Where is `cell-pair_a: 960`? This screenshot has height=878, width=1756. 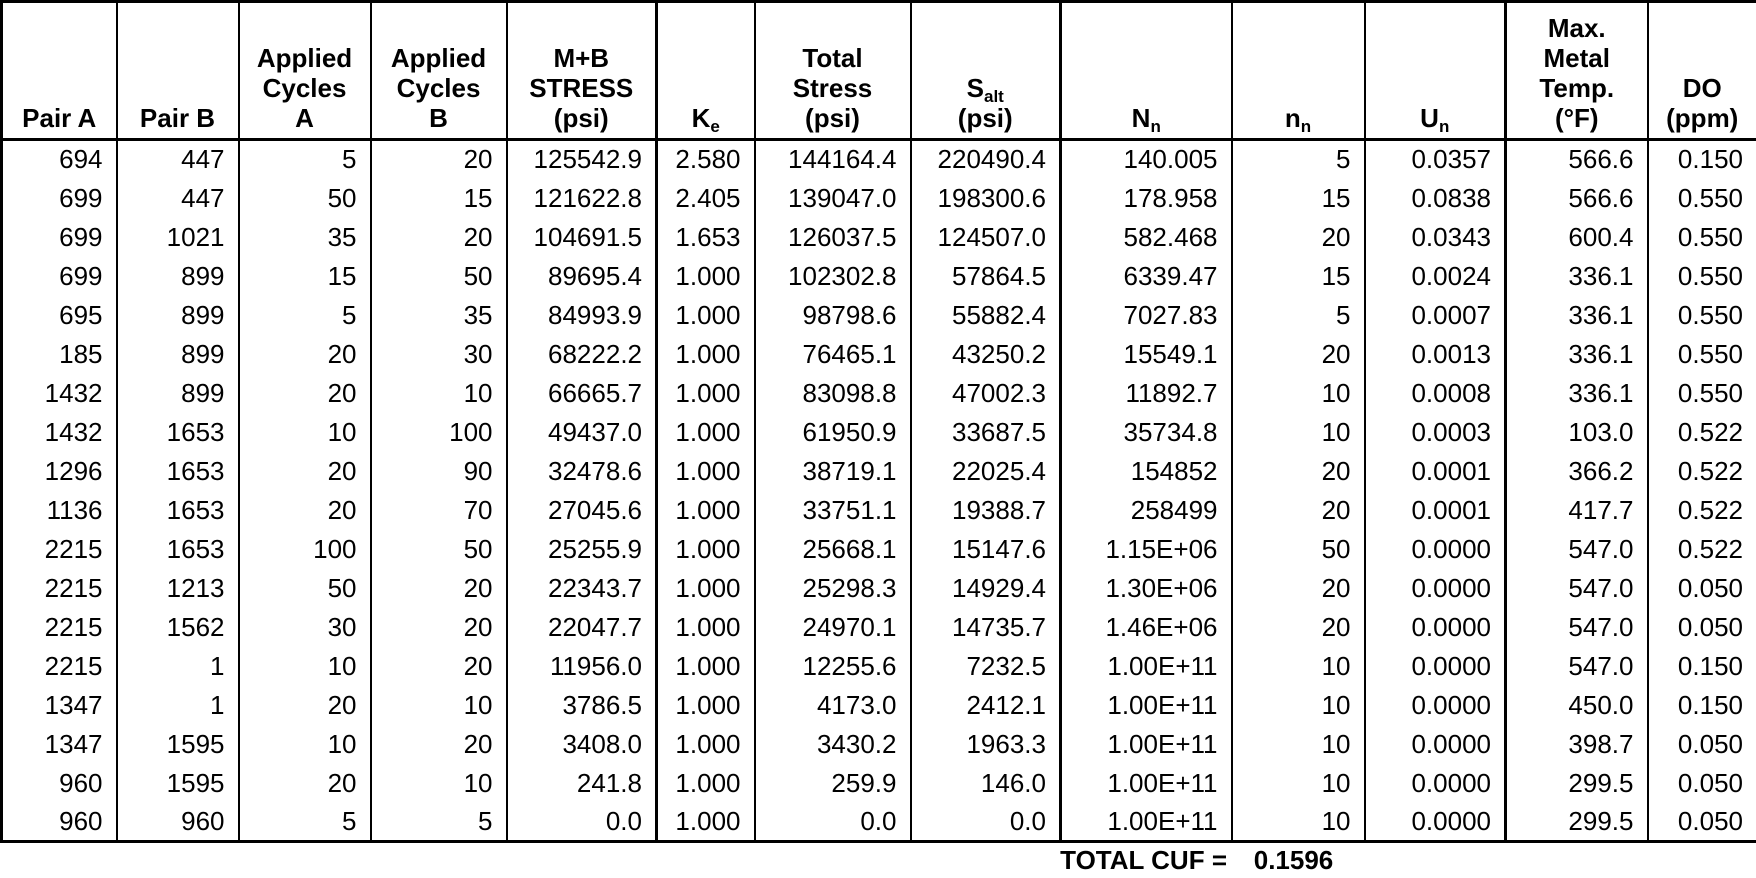
cell-pair_a: 960 is located at coordinates (59, 822).